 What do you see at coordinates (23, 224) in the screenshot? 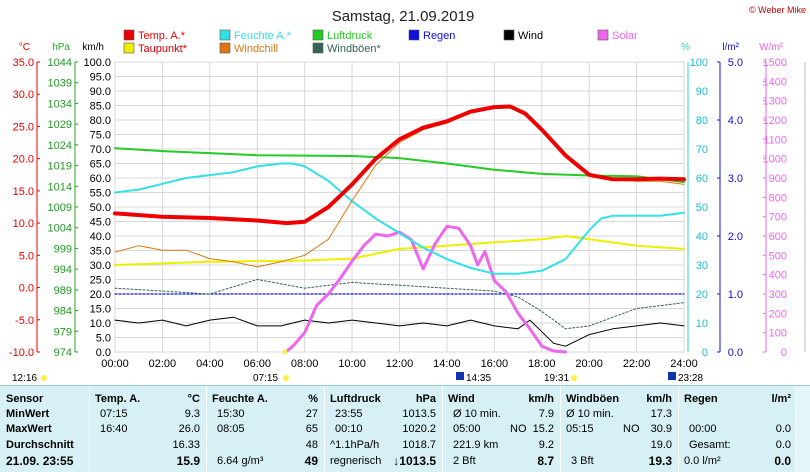
I see `temp-tick: 10.0` at bounding box center [23, 224].